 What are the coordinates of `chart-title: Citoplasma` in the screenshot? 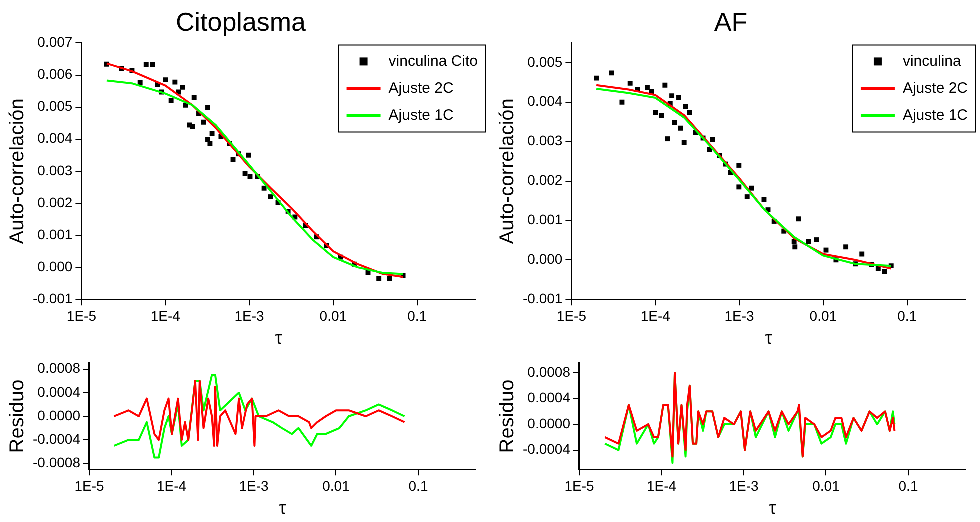 It's located at (241, 21).